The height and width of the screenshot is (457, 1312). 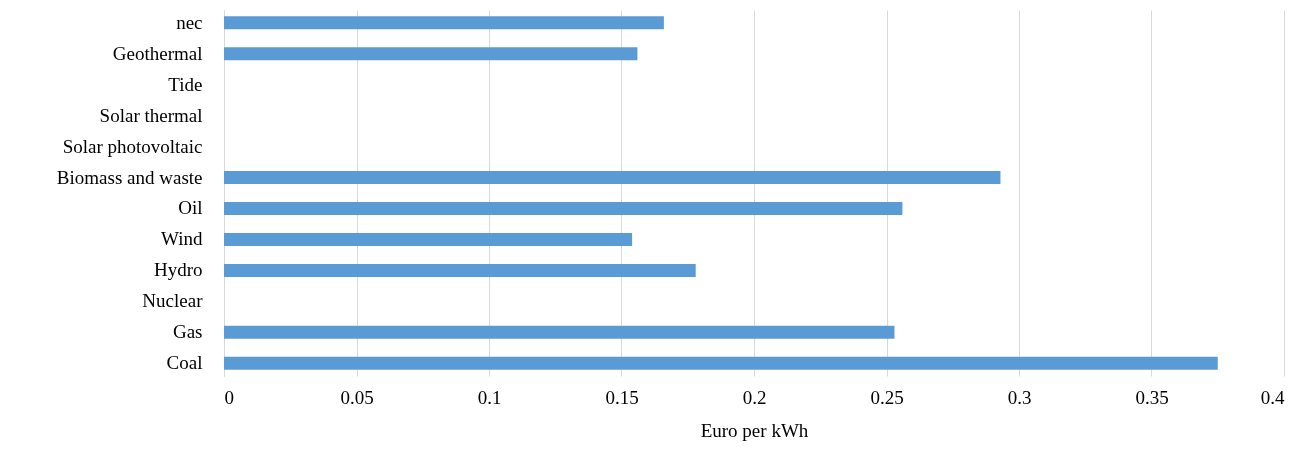 What do you see at coordinates (129, 177) in the screenshot?
I see `y-tick-label: Biomass and waste` at bounding box center [129, 177].